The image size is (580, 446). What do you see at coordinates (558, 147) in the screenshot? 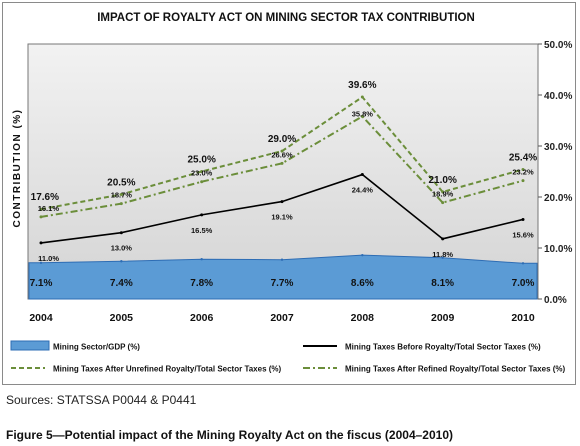
I see `y-tick-label: 30.0%` at bounding box center [558, 147].